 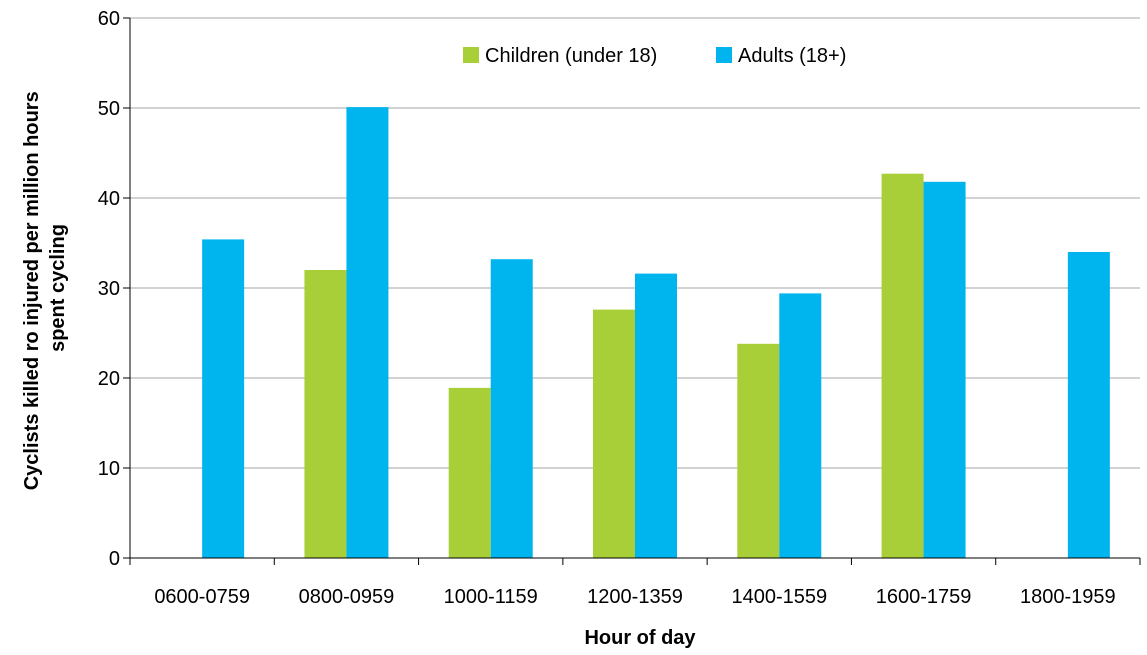 I want to click on x-axis-title: Hour of day, so click(x=640, y=638).